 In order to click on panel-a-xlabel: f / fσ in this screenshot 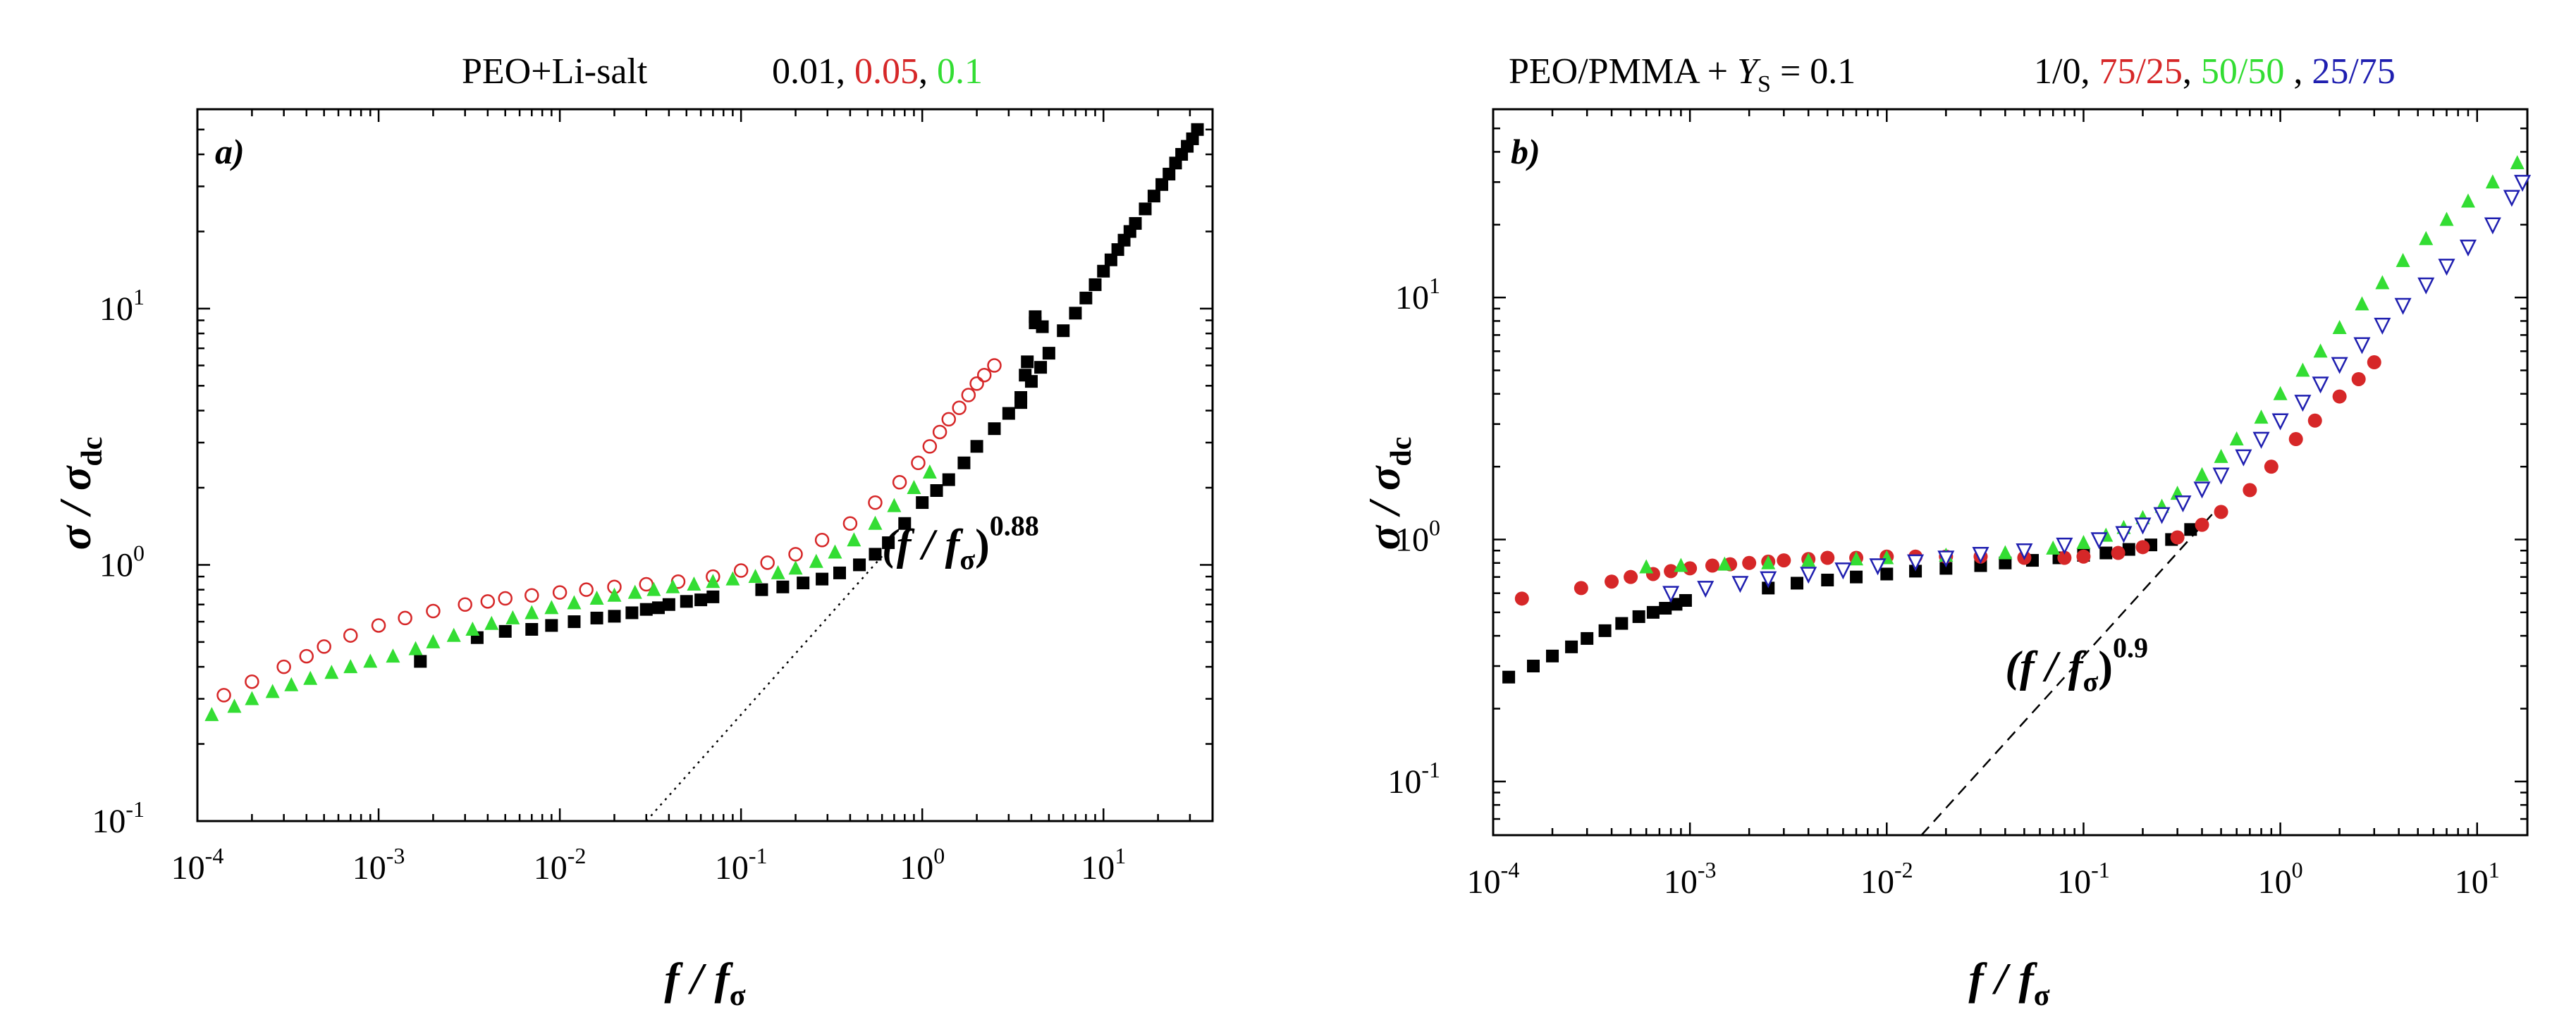, I will do `click(704, 983)`.